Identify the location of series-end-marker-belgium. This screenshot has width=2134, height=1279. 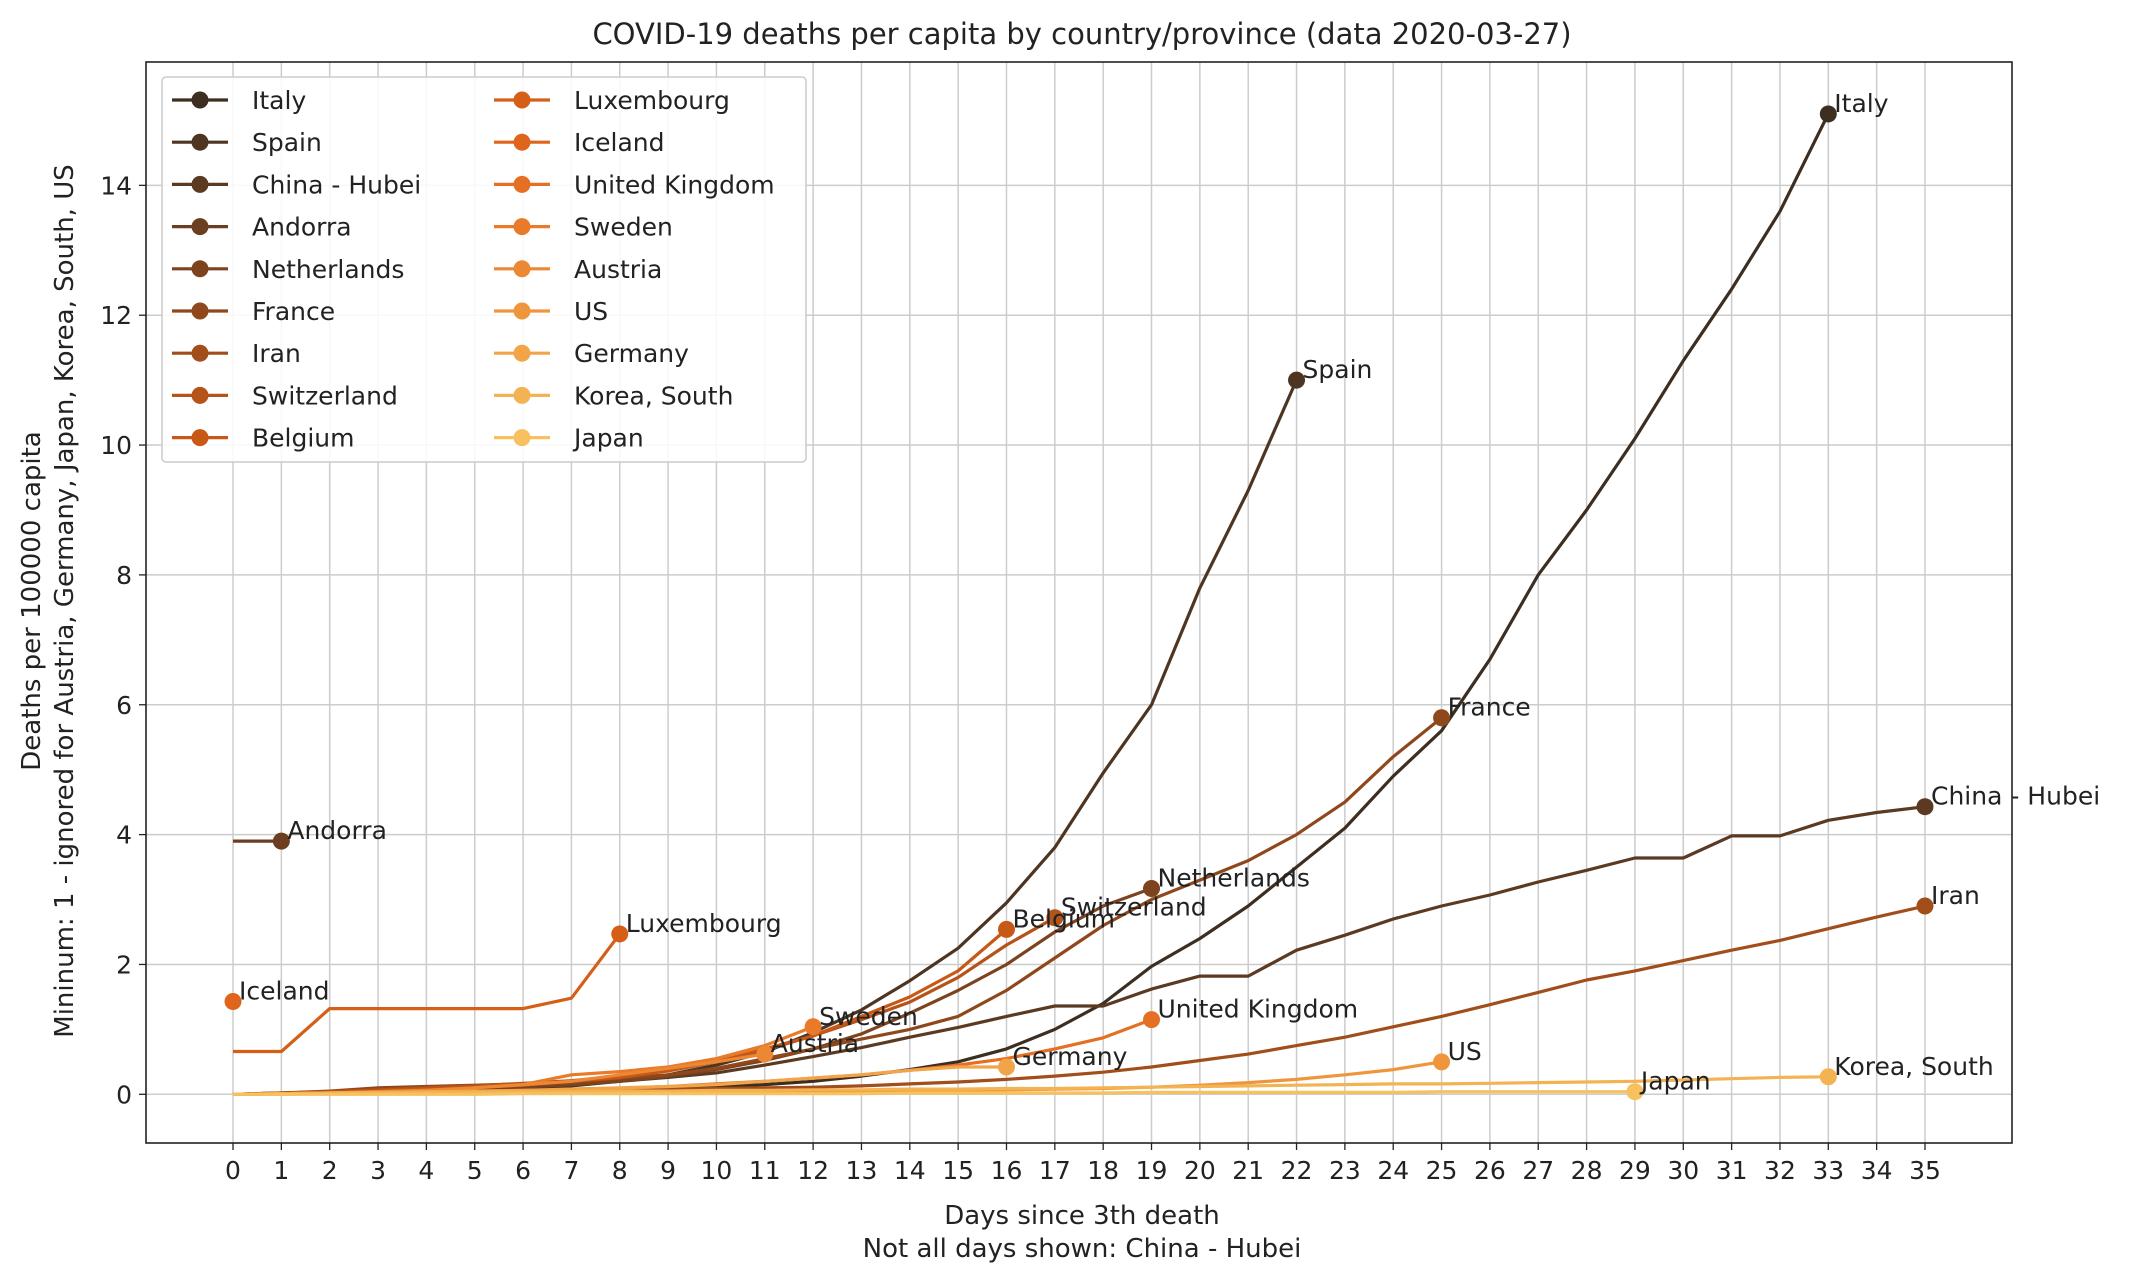
(1006, 929).